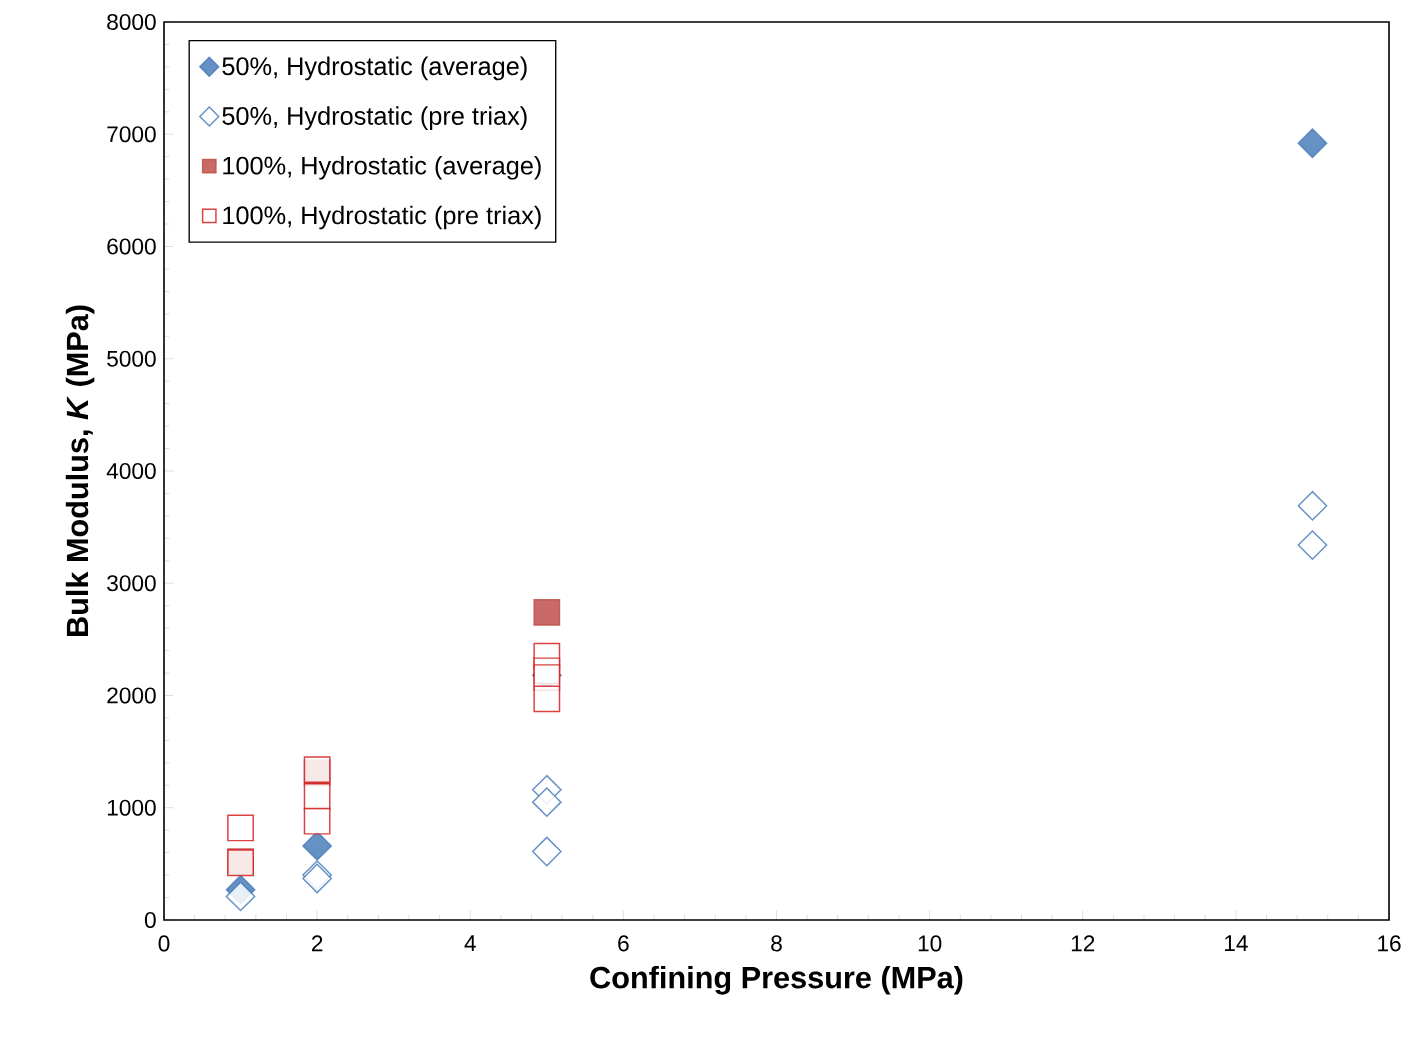  I want to click on legend-label: 50%, Hydrostatic (pre triax), so click(374, 118).